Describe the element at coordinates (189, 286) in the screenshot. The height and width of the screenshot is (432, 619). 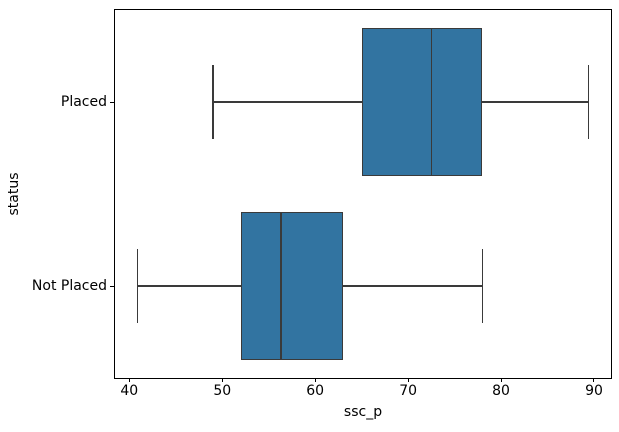
I see `whisker-low-line-not-placed` at that location.